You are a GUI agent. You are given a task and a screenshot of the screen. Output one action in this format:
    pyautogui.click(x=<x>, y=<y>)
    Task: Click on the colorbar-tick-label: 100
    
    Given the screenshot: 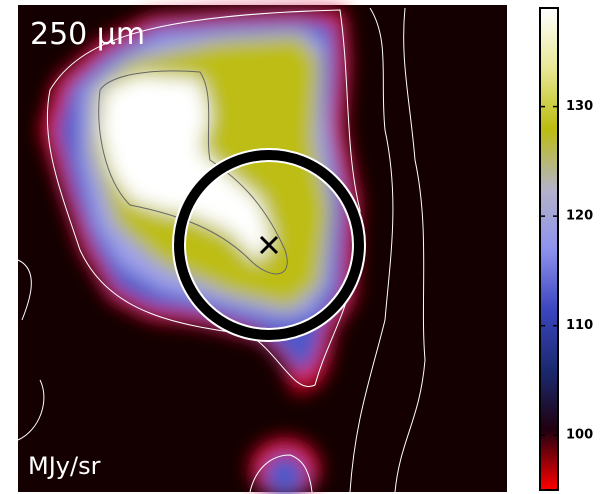 What is the action you would take?
    pyautogui.click(x=579, y=435)
    